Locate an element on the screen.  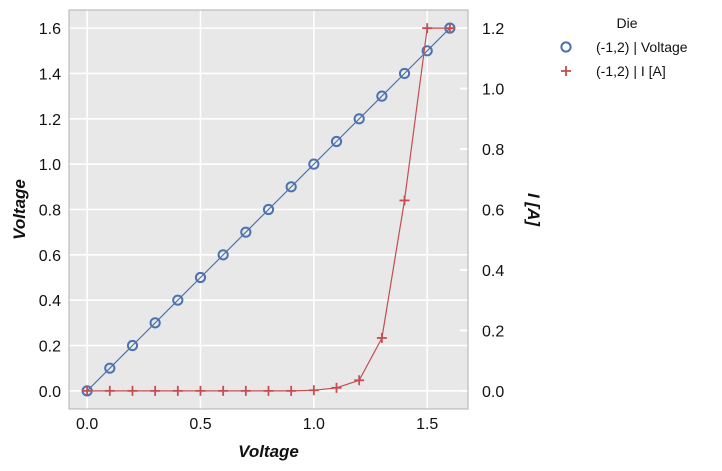
x-tick-label: 0.0 is located at coordinates (87, 424).